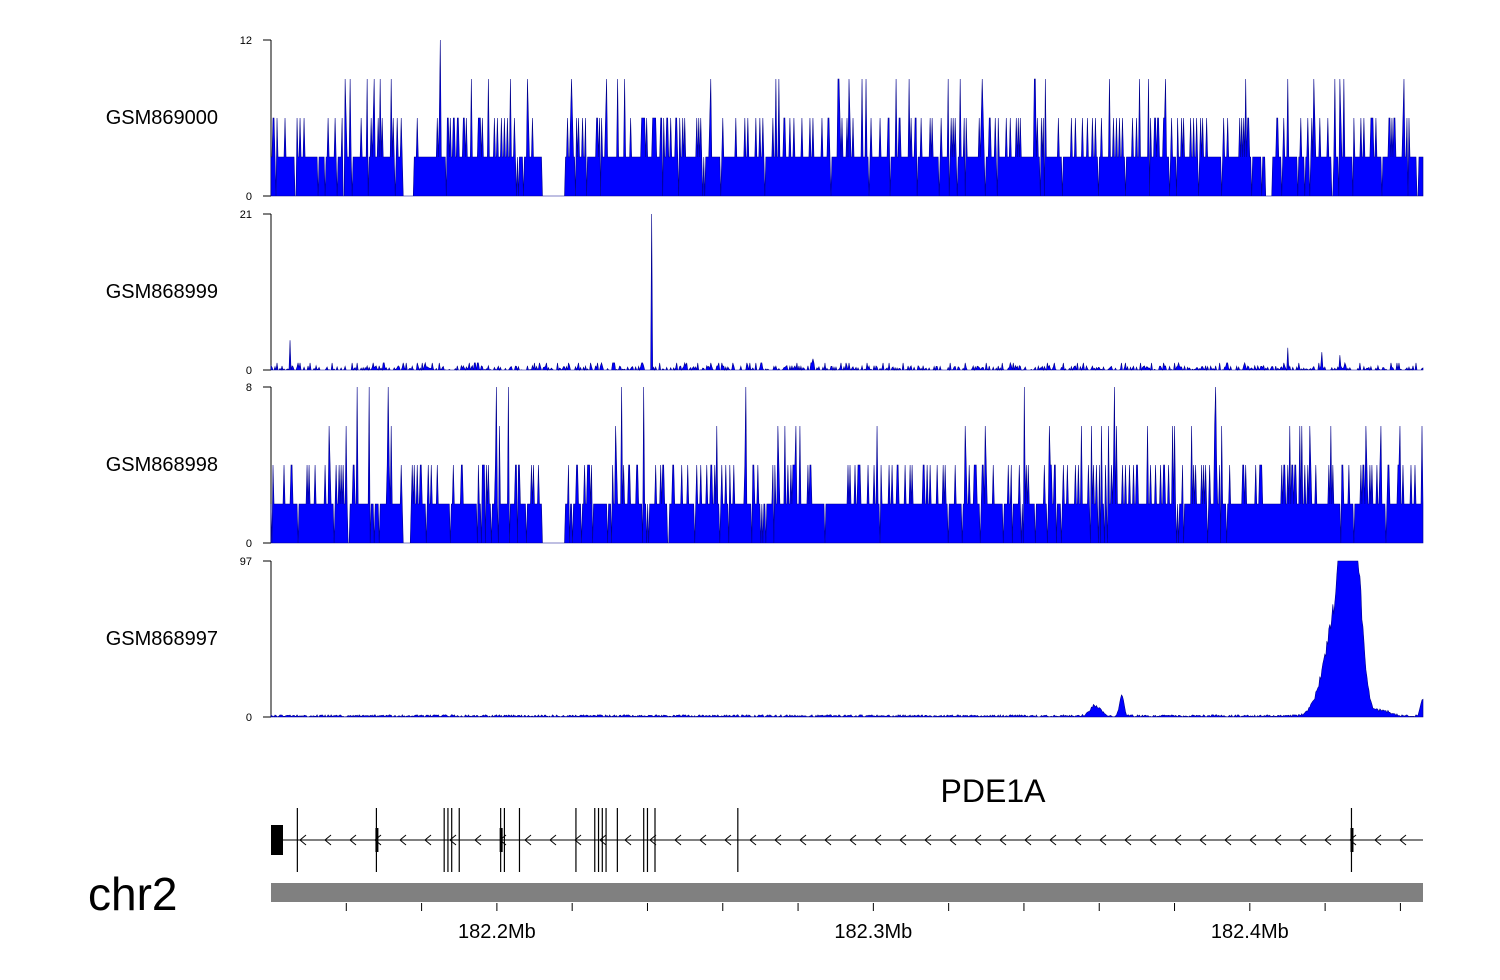 The height and width of the screenshot is (980, 1500). I want to click on genome-axis: chr2 182.2Mb 182.3Mb 182.4Mb, so click(755, 905).